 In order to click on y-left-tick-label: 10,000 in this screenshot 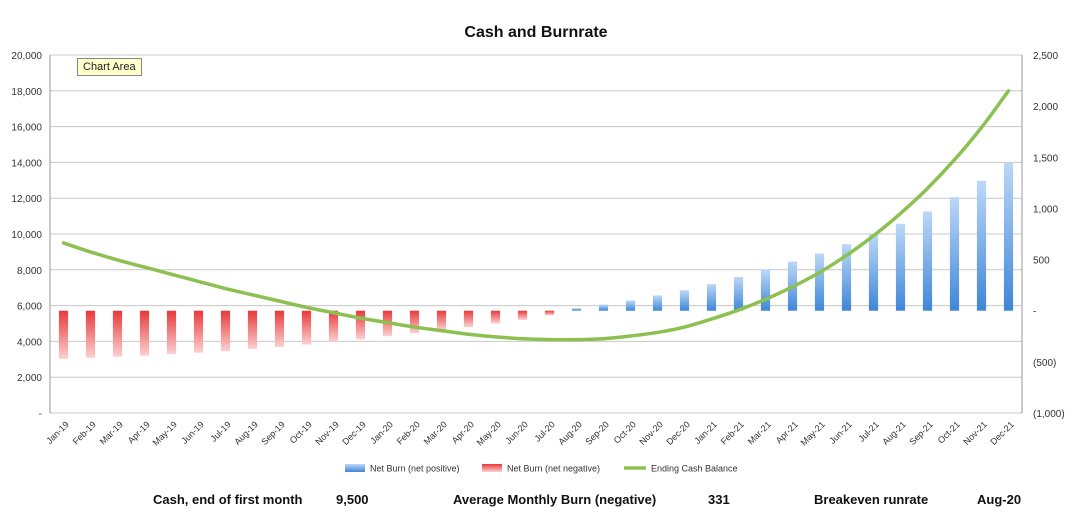, I will do `click(26, 235)`.